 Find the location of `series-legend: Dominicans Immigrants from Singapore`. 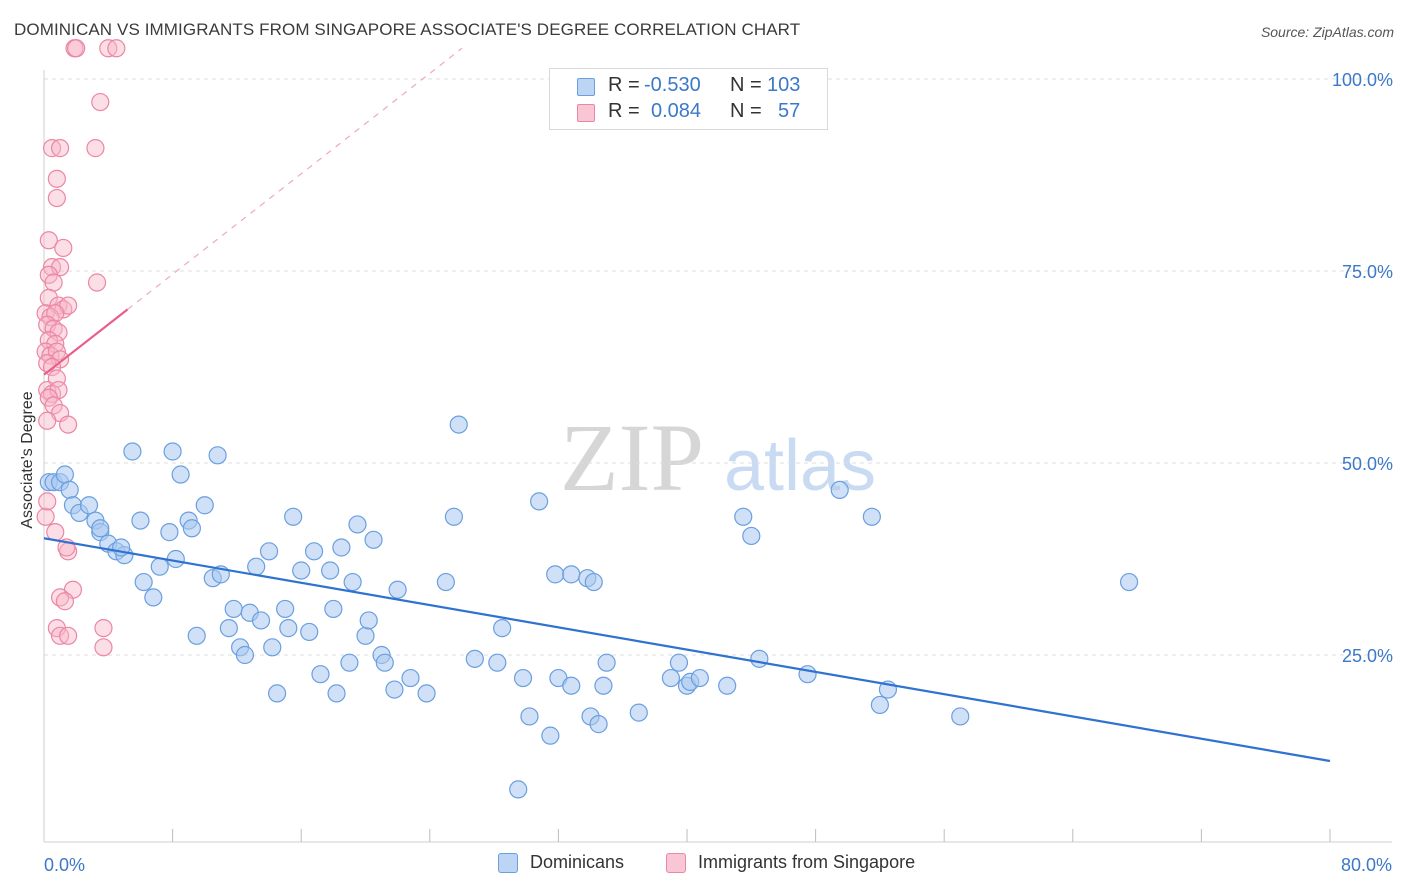

series-legend: Dominicans Immigrants from Singapore is located at coordinates (703, 864).